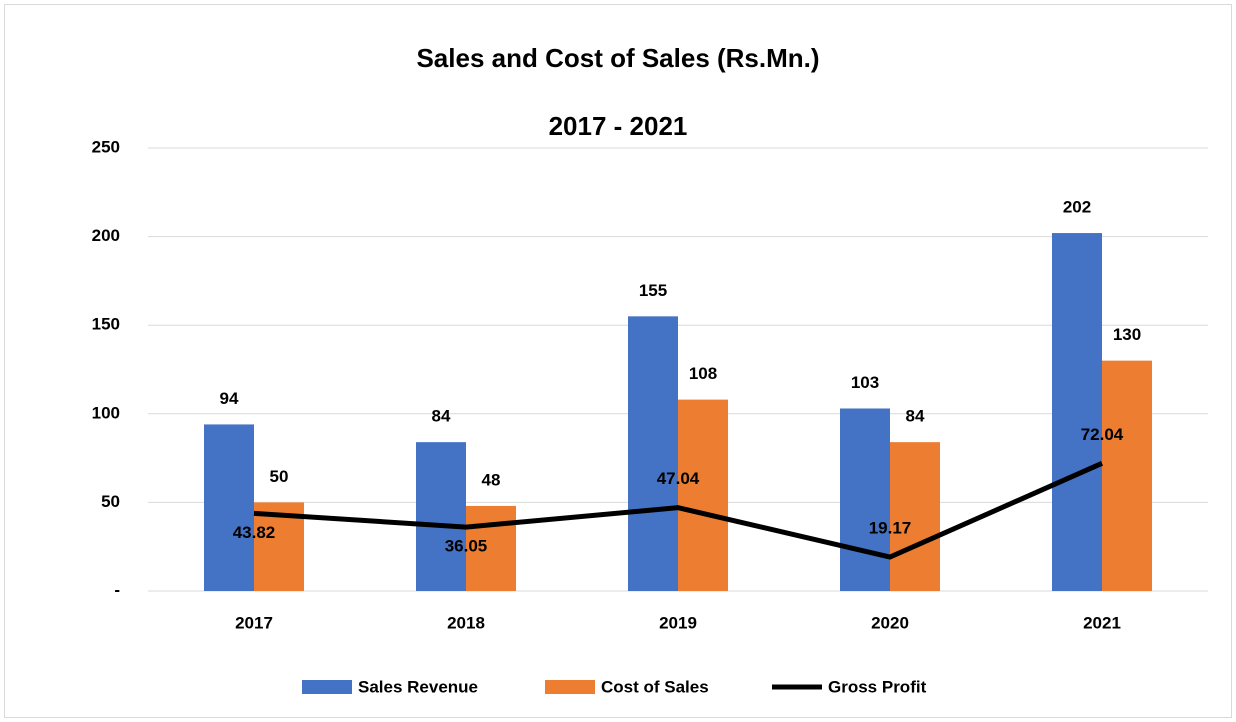 This screenshot has width=1236, height=722. What do you see at coordinates (254, 532) in the screenshot?
I see `data-label: 43.82` at bounding box center [254, 532].